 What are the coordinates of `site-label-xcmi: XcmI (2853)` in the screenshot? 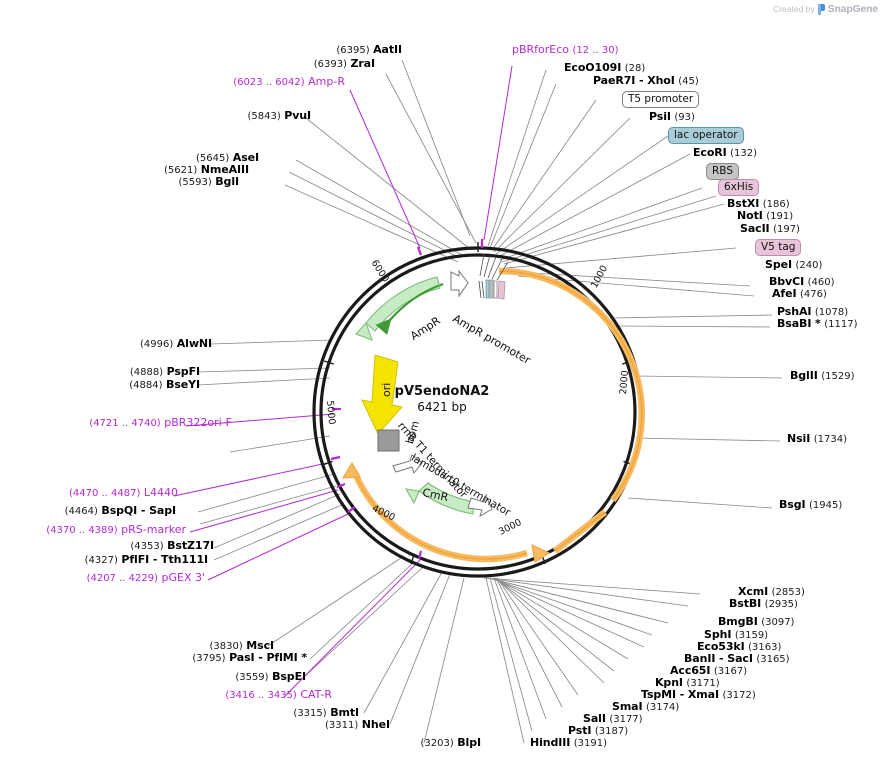 It's located at (771, 591).